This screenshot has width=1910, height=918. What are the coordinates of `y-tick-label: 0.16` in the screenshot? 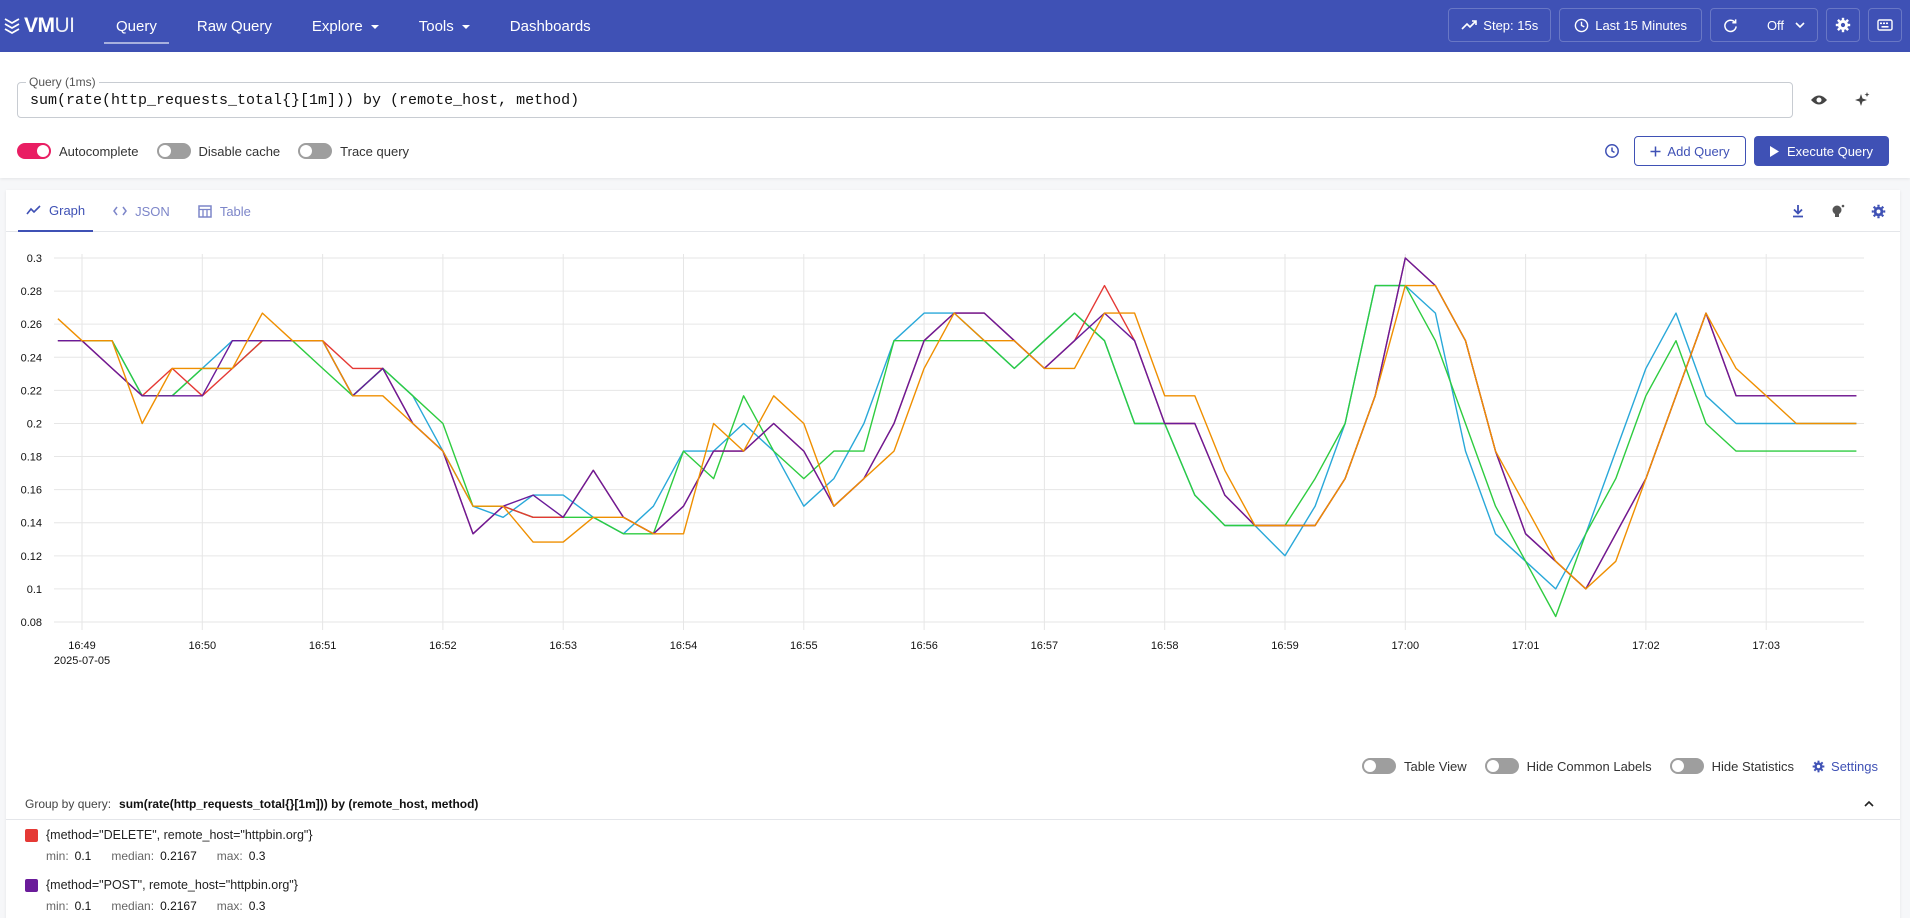 It's located at (31, 491).